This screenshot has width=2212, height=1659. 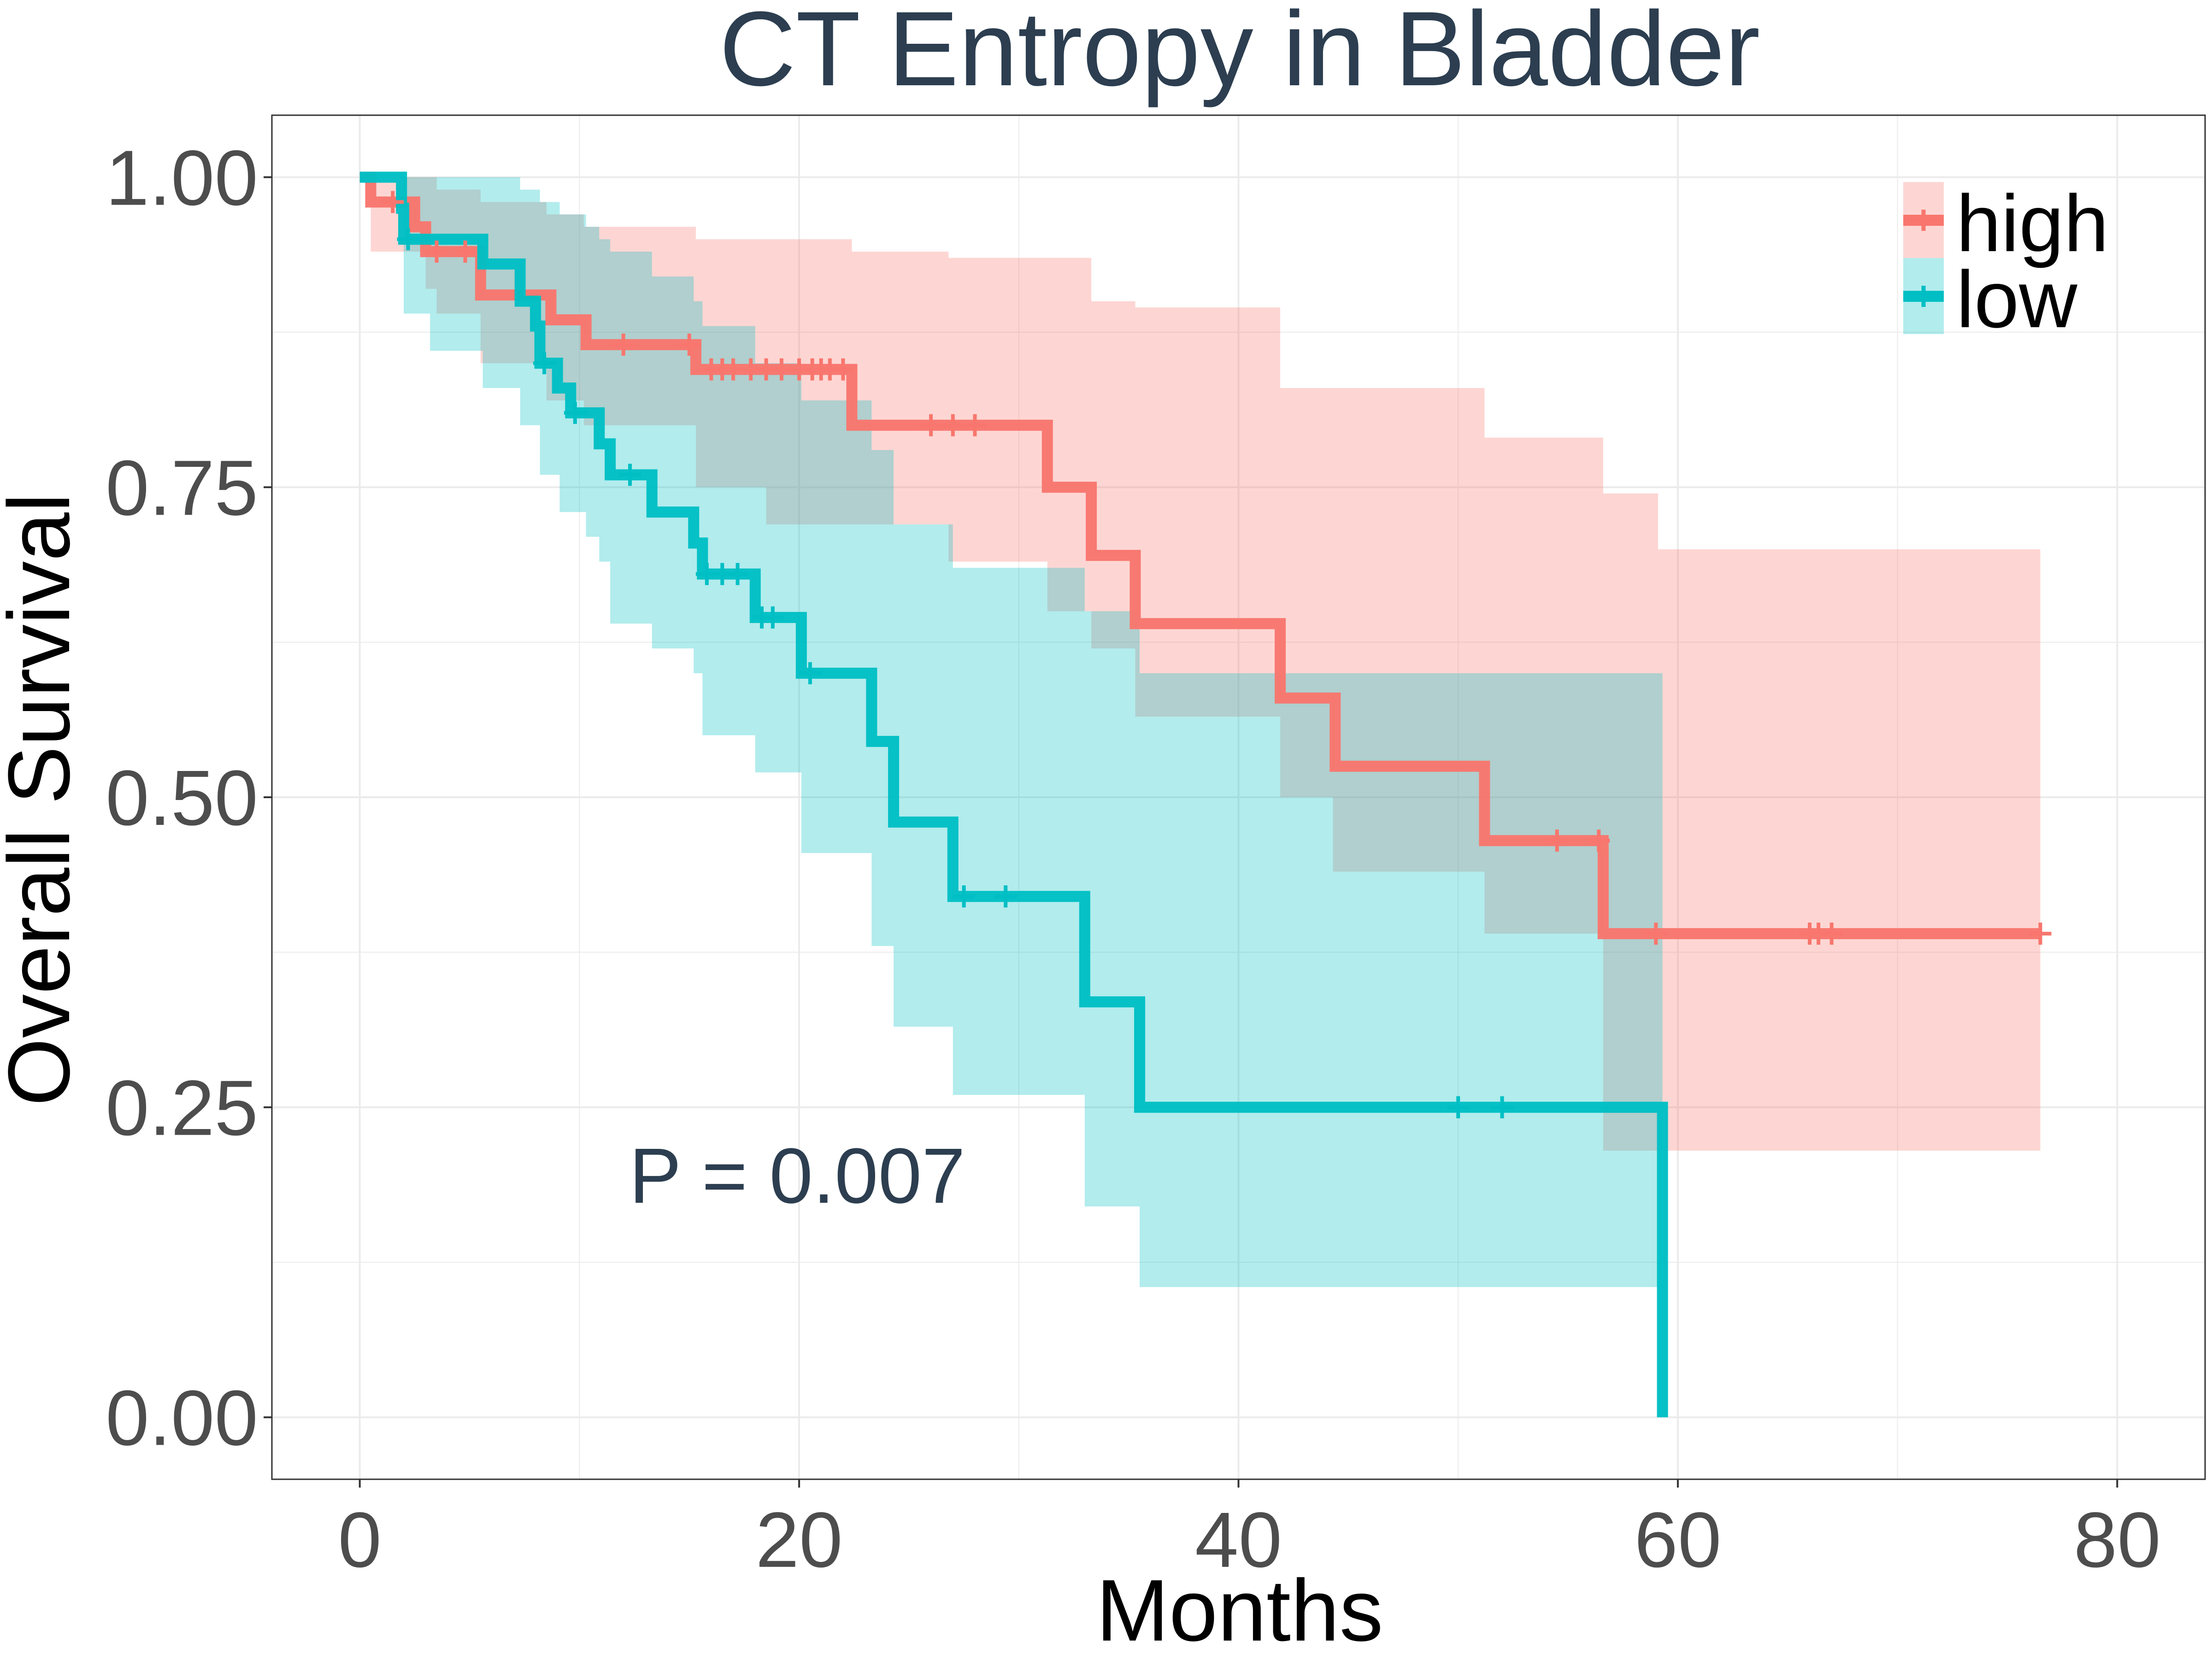 I want to click on x-tick-label: 60, so click(x=1677, y=1540).